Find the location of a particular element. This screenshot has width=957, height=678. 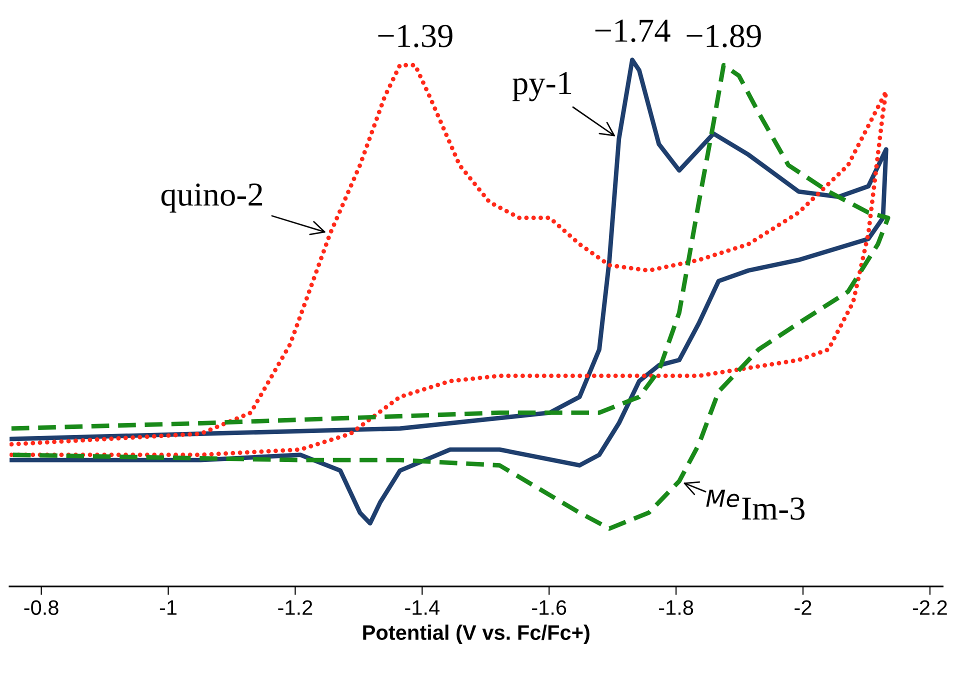

x-axis-title: Potential (V vs. Fc/Fc+) is located at coordinates (476, 634).